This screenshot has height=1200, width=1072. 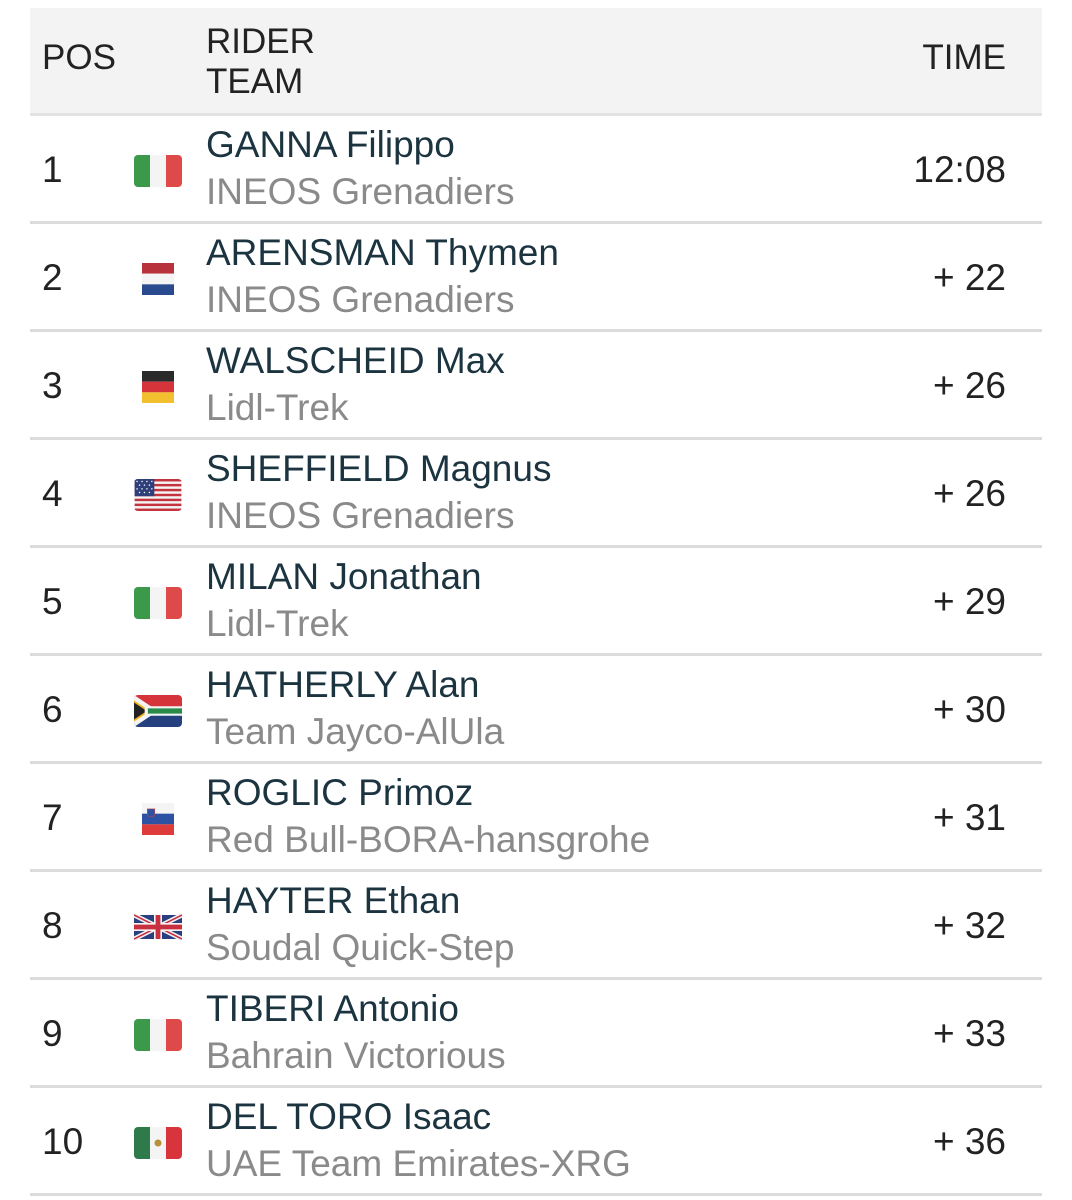 I want to click on rider-team-column-header: RIDER TEAM, so click(x=260, y=62).